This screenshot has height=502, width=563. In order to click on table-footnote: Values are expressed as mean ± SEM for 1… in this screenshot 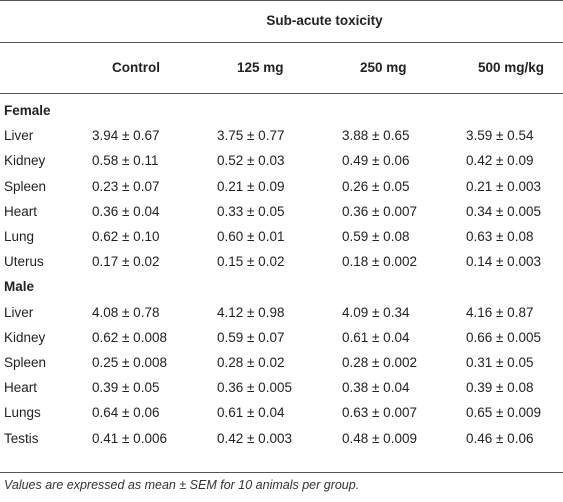, I will do `click(182, 485)`.